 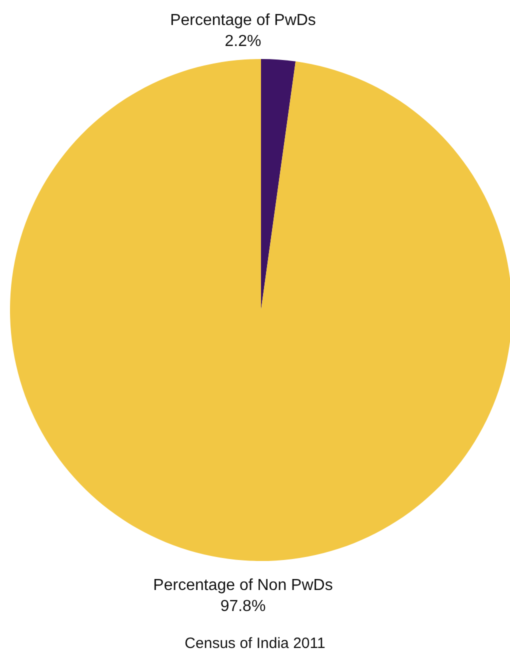 What do you see at coordinates (255, 643) in the screenshot?
I see `text: Census of India 2011` at bounding box center [255, 643].